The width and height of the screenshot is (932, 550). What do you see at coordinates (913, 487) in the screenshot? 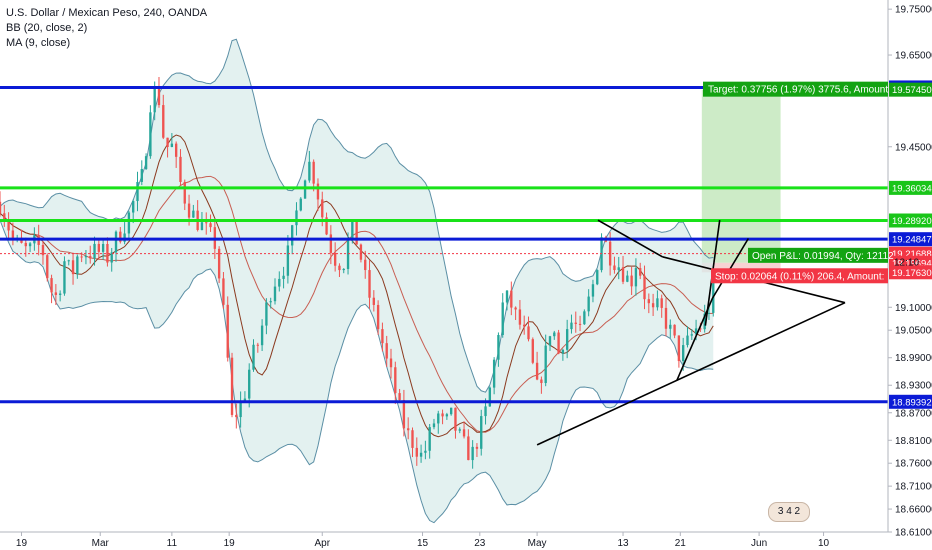
I see `price-tick-label: 18.71000` at bounding box center [913, 487].